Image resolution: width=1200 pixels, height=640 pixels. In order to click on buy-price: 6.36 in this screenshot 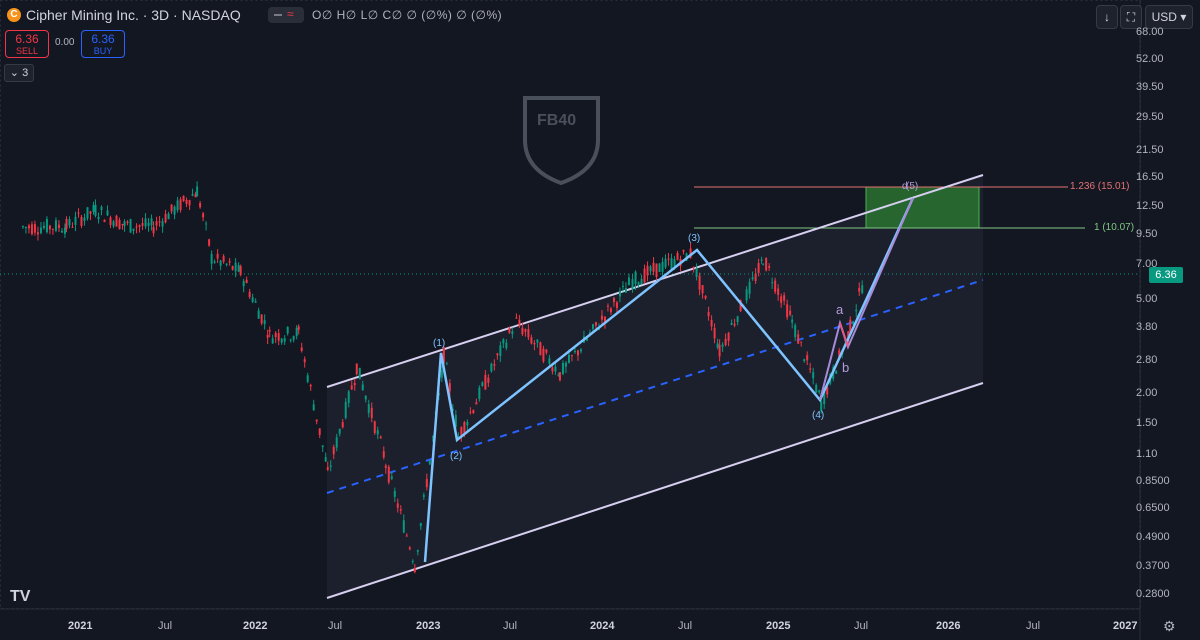, I will do `click(103, 39)`.